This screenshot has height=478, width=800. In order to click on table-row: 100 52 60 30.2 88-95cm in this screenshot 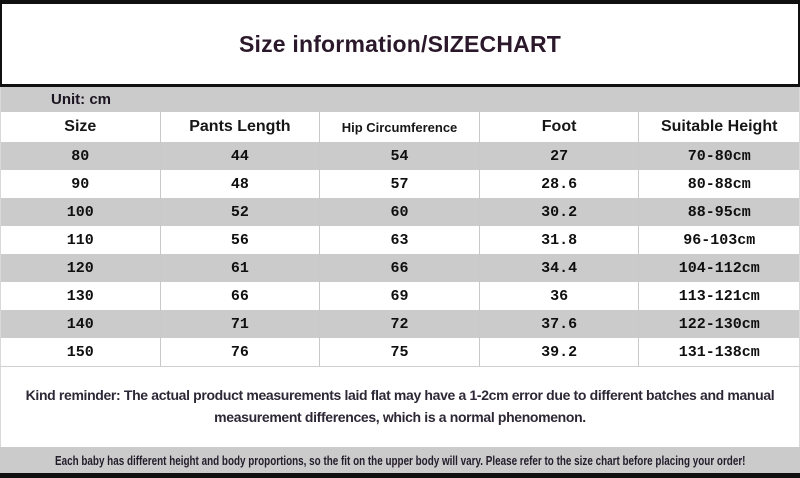, I will do `click(400, 212)`.